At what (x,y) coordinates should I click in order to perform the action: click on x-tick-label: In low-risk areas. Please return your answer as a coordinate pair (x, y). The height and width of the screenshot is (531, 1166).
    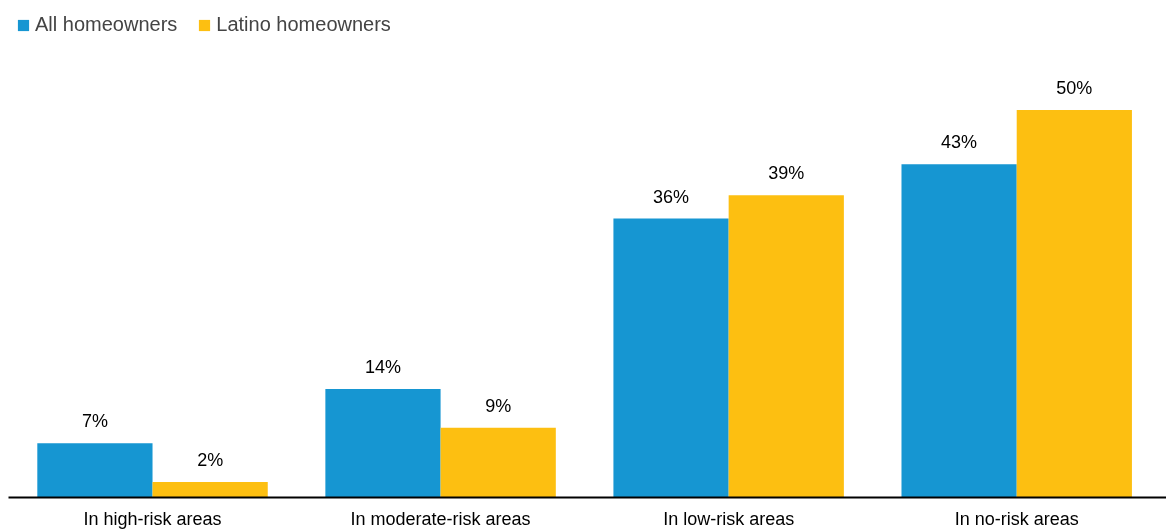
    Looking at the image, I should click on (729, 518).